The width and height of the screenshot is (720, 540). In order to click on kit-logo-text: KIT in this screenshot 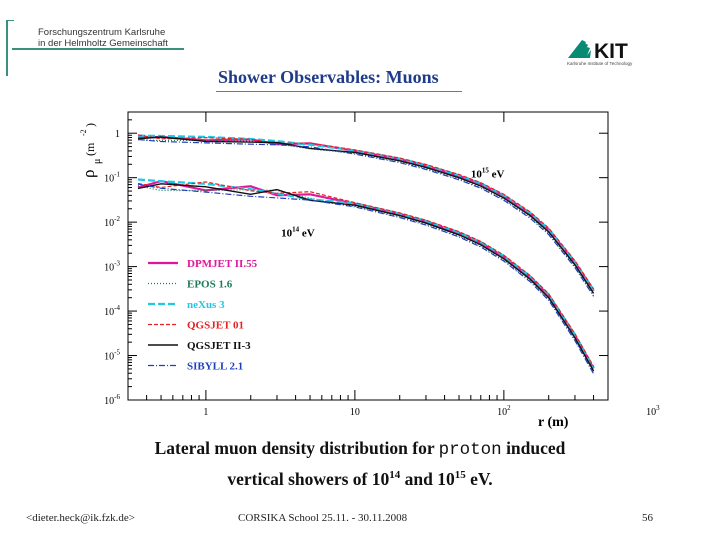, I will do `click(611, 51)`.